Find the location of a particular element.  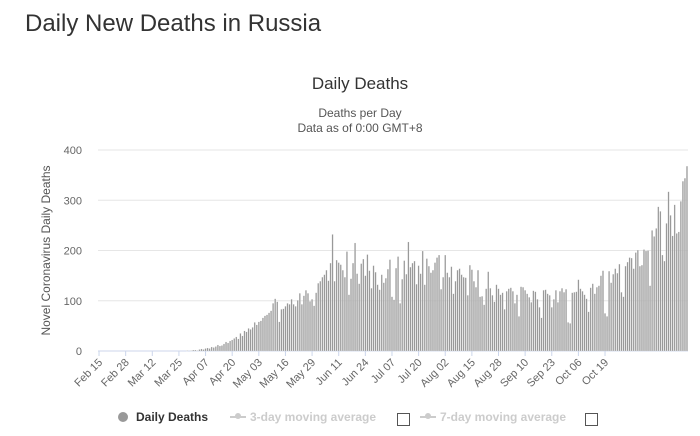

x-tick-label: Mar 25 is located at coordinates (168, 373).